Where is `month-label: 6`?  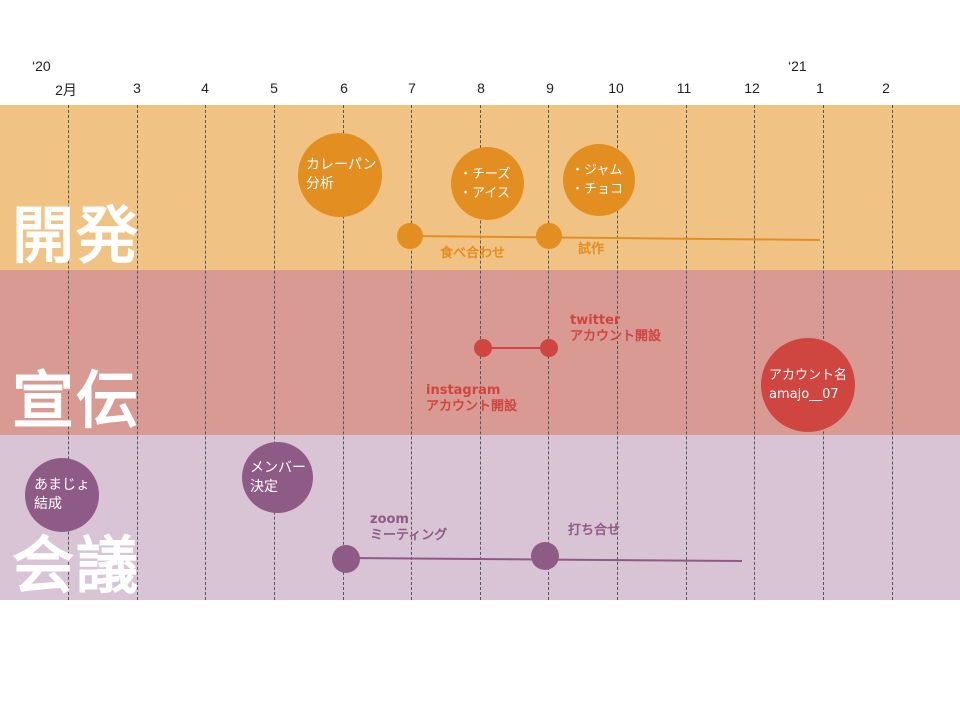 month-label: 6 is located at coordinates (344, 88).